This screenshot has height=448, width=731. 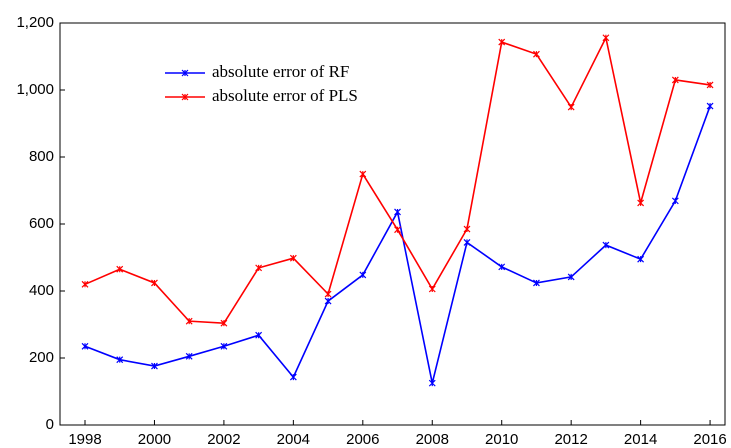 I want to click on x-tick-label: 2000, so click(x=154, y=439).